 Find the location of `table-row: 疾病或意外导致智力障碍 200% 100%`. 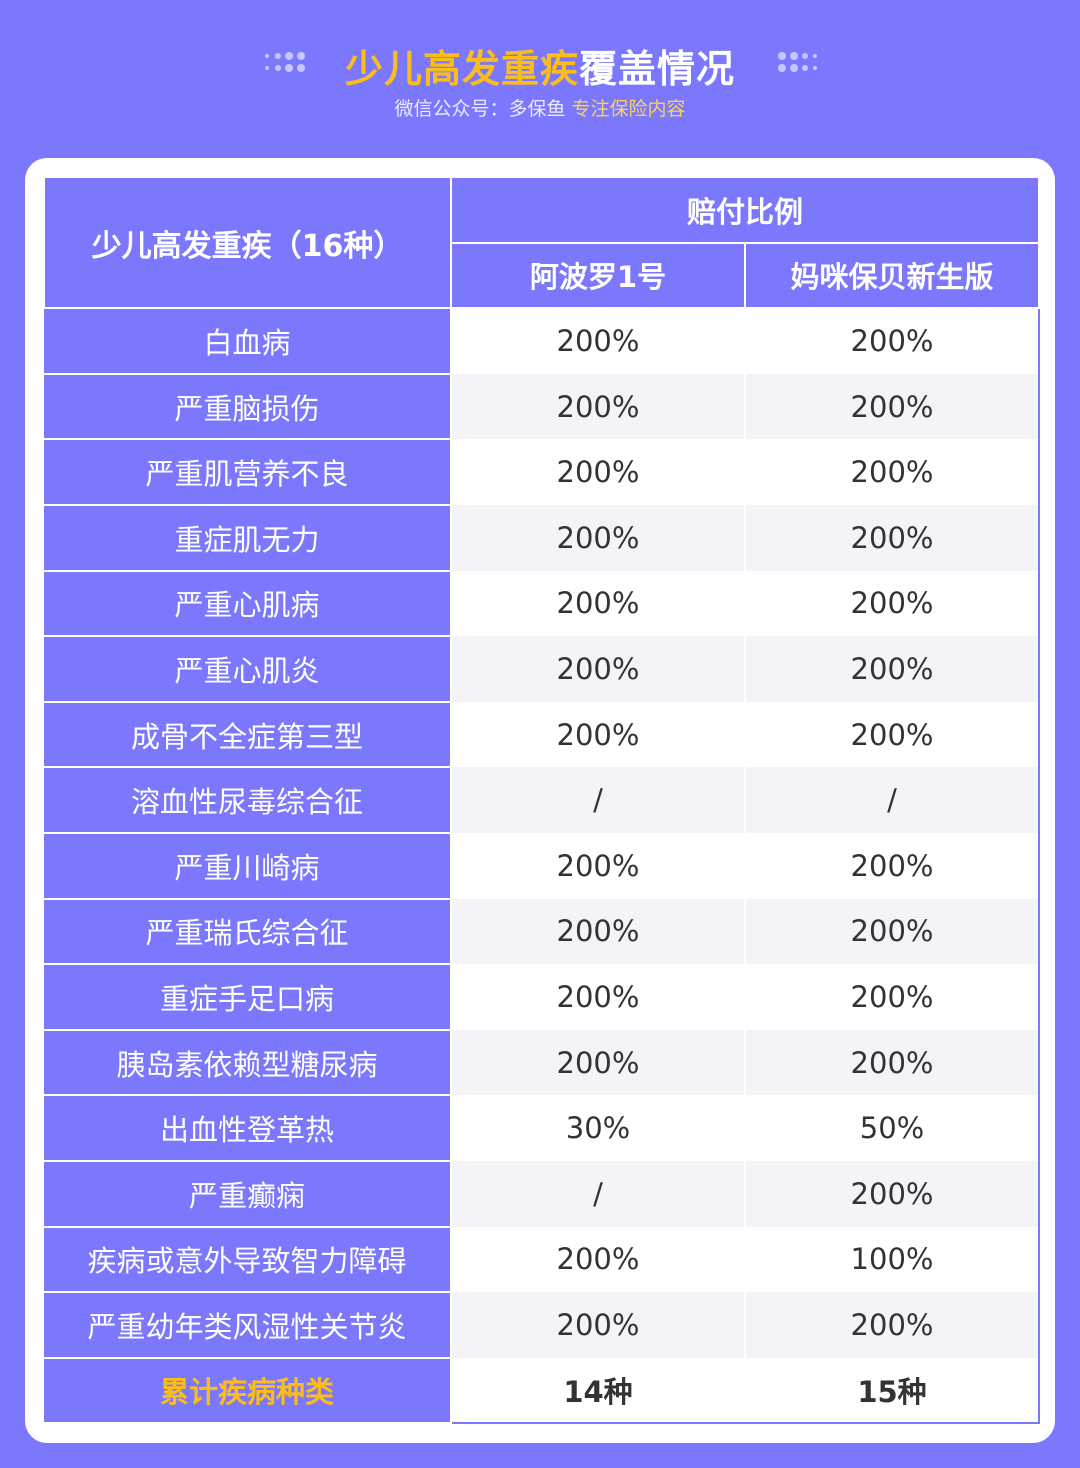

table-row: 疾病或意外导致智力障碍 200% 100% is located at coordinates (542, 1260).